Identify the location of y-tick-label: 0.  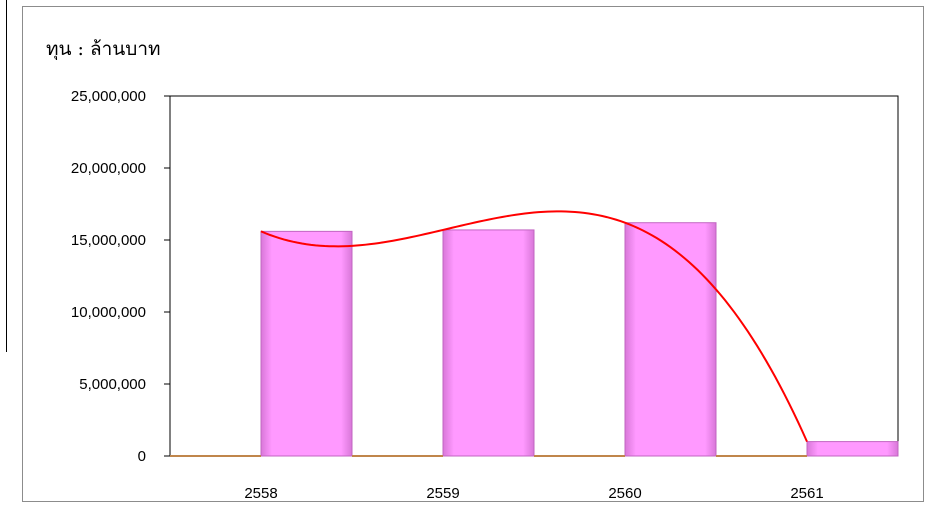
(142, 456).